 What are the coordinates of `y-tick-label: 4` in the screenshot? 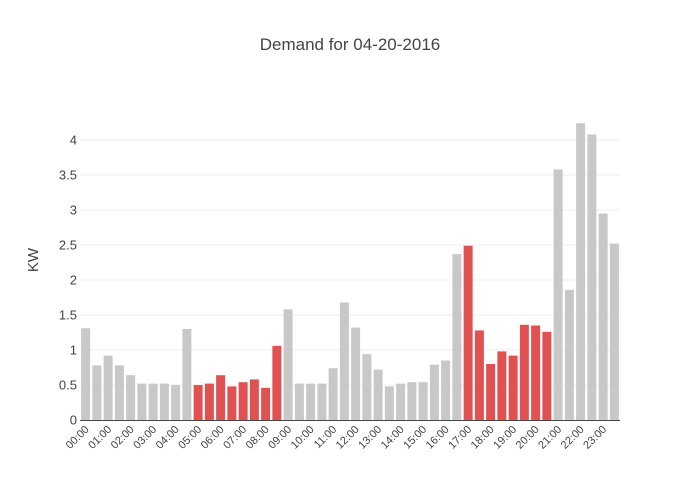 It's located at (73, 140).